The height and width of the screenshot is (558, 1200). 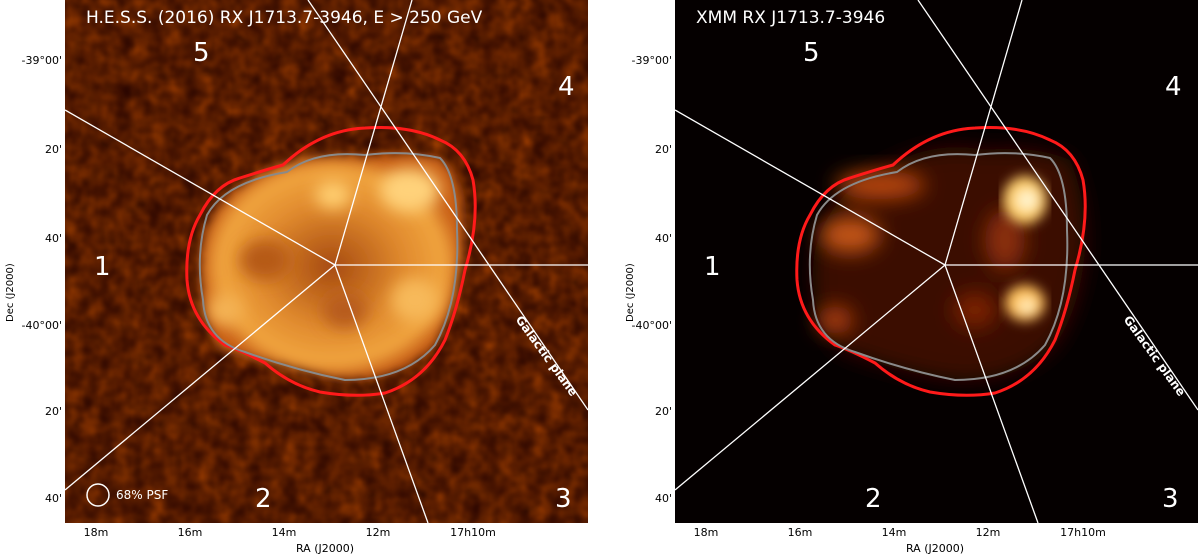 I want to click on psf-label: 68% PSF, so click(x=142, y=495).